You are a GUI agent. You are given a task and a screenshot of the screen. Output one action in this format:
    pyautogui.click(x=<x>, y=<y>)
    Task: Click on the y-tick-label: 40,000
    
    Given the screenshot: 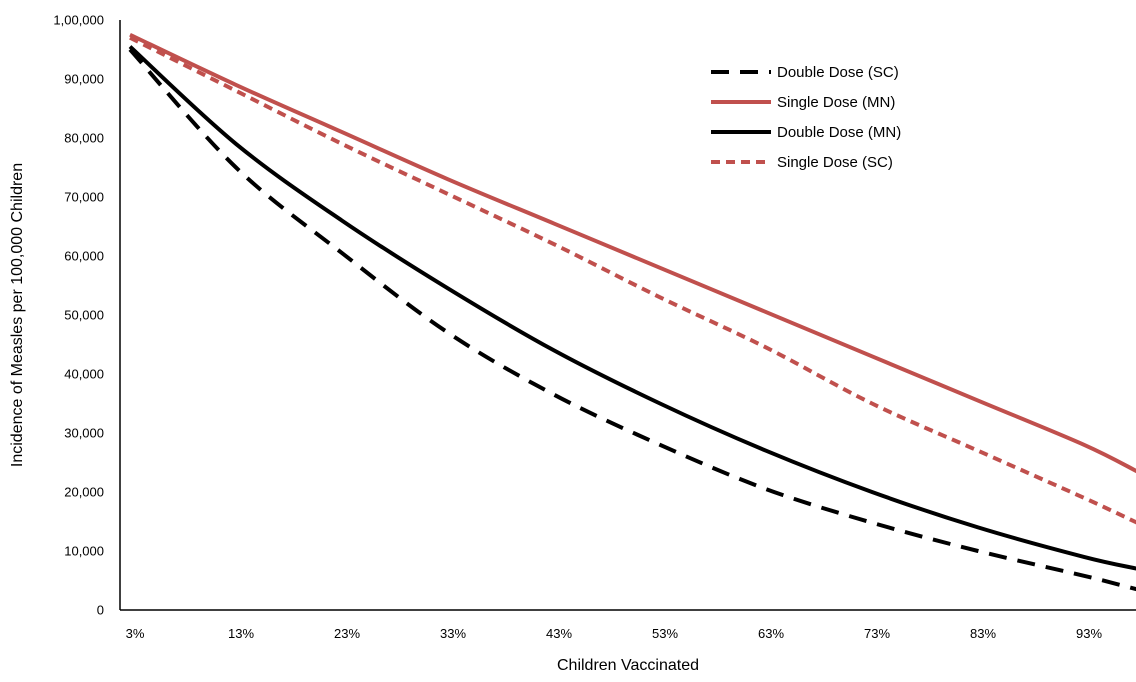 What is the action you would take?
    pyautogui.click(x=84, y=374)
    